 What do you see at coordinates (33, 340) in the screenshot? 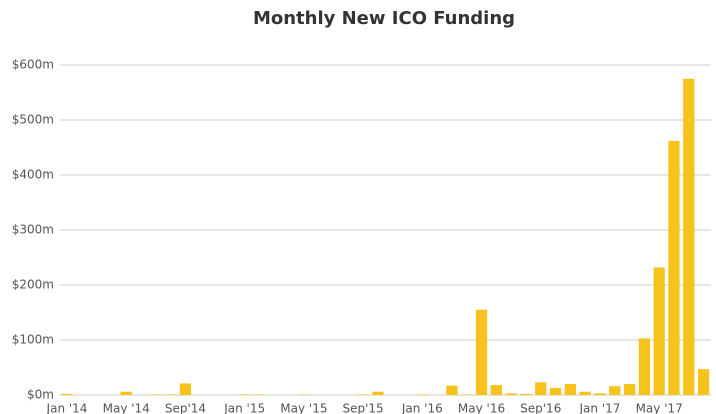
I see `y-tick-label: $100m` at bounding box center [33, 340].